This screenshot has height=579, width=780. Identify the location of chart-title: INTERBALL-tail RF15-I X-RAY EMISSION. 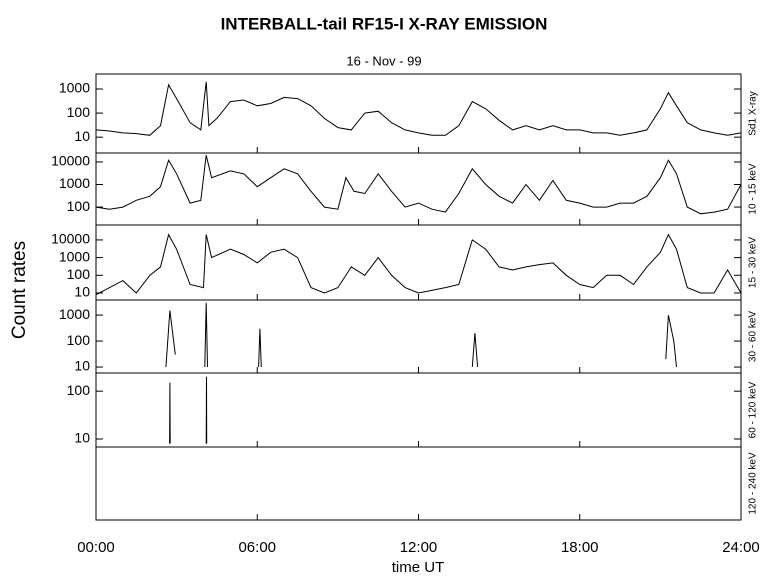
(384, 23).